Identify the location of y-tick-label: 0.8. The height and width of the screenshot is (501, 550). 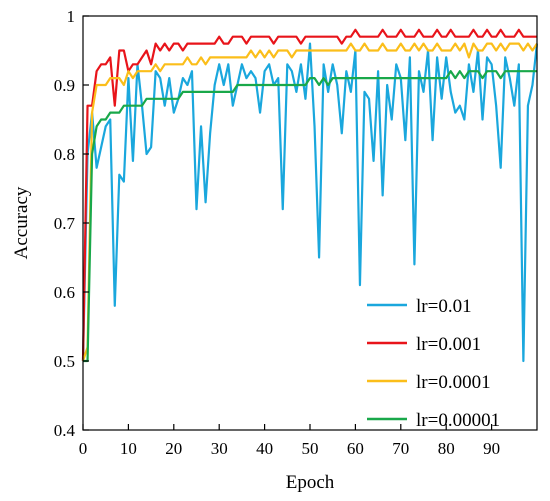
(64, 154).